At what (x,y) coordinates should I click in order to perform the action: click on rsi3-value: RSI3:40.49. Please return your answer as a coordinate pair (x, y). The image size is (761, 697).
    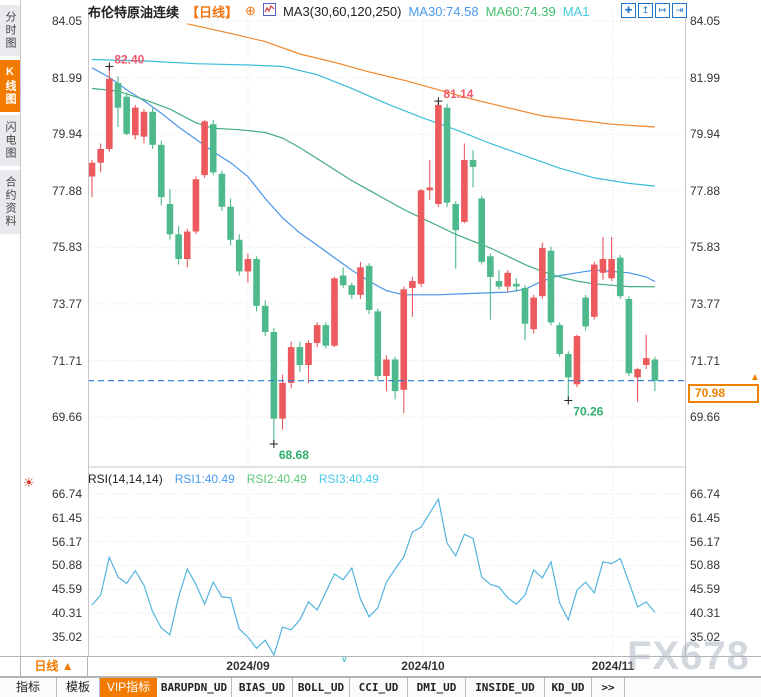
    Looking at the image, I should click on (348, 479).